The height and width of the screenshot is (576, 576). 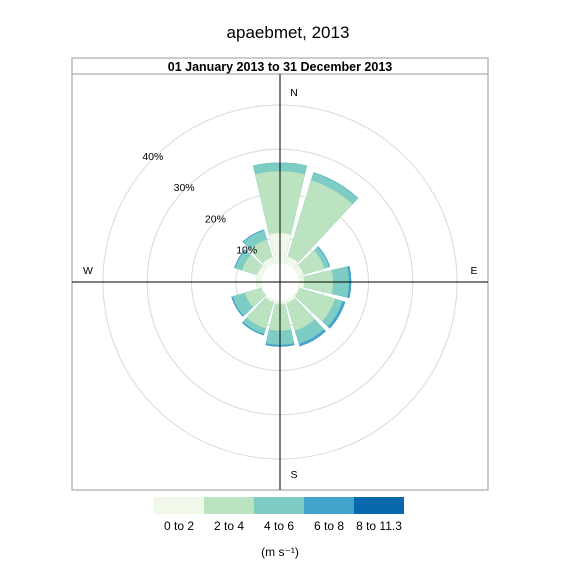 I want to click on date-range-strip: 01 January 2013 to 31 December 2013, so click(x=280, y=67).